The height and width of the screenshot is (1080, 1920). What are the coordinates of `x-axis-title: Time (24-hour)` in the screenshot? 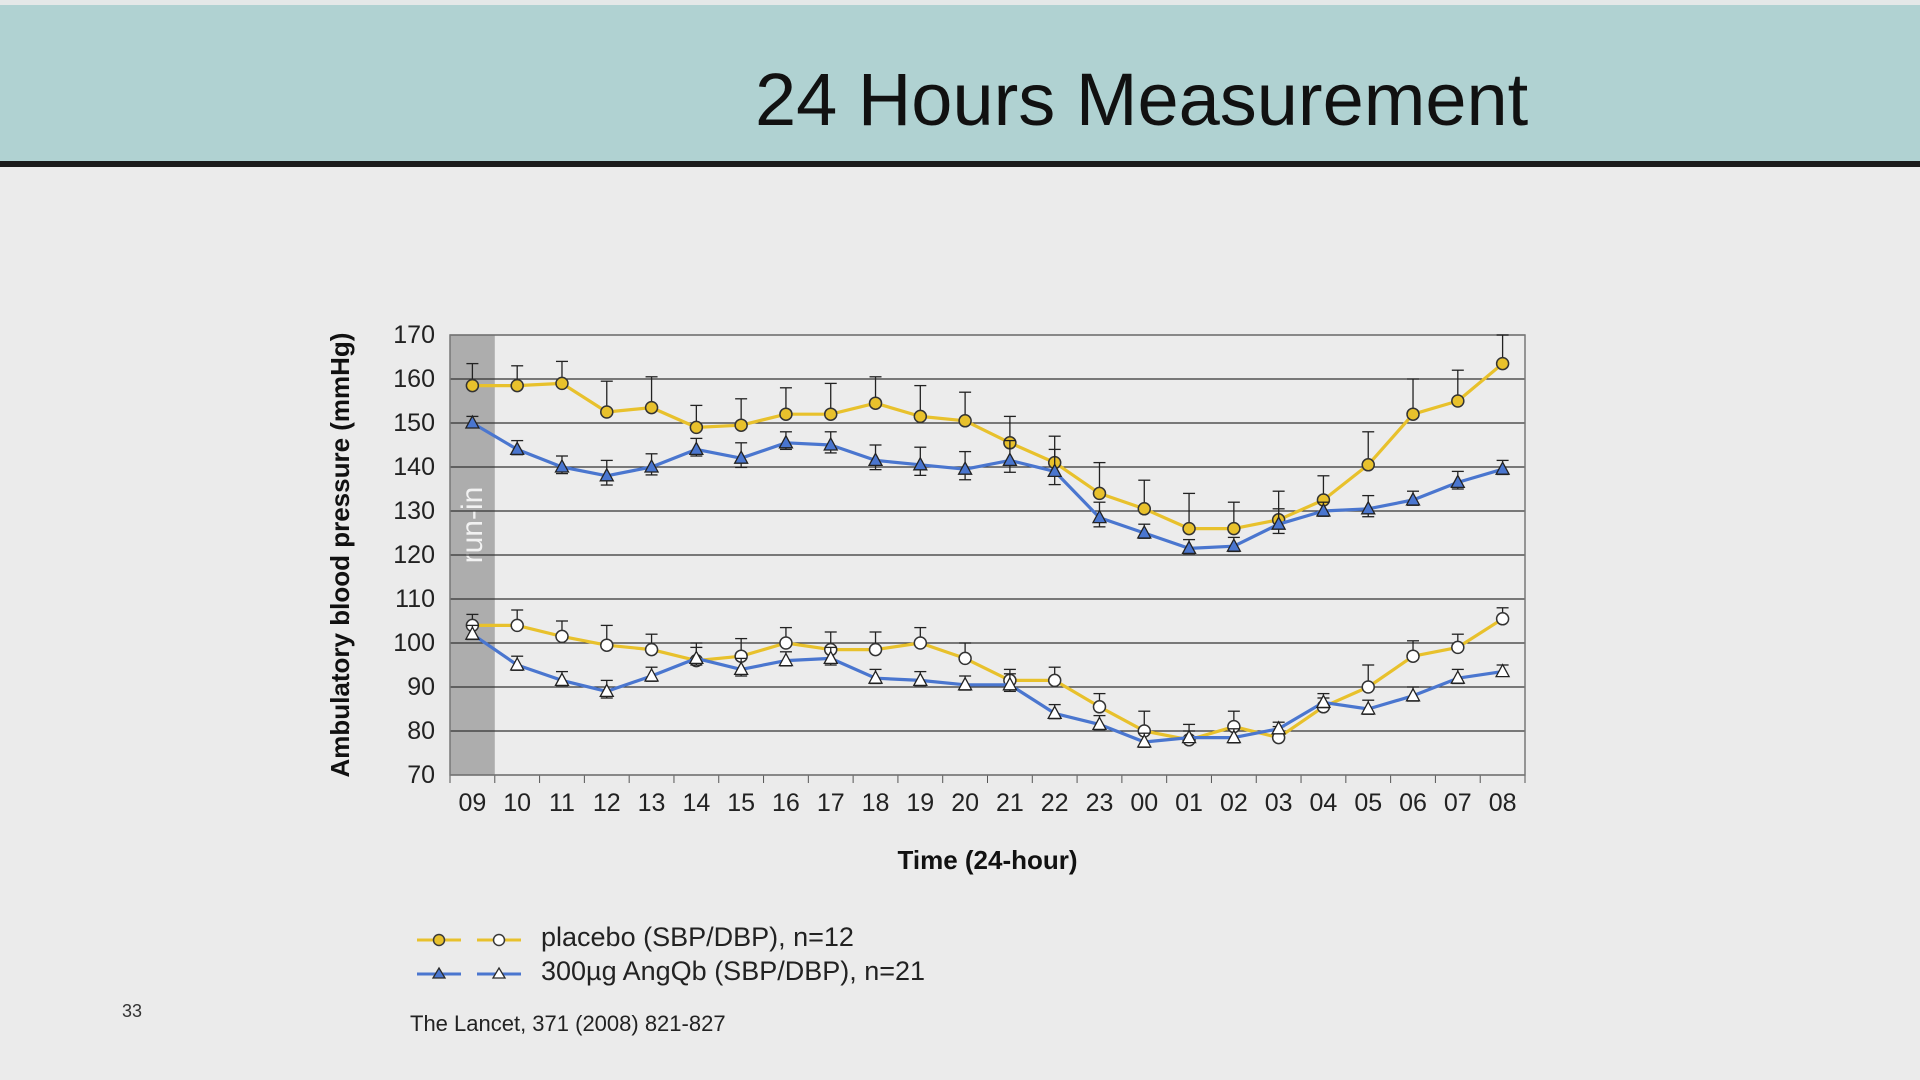 It's located at (987, 860).